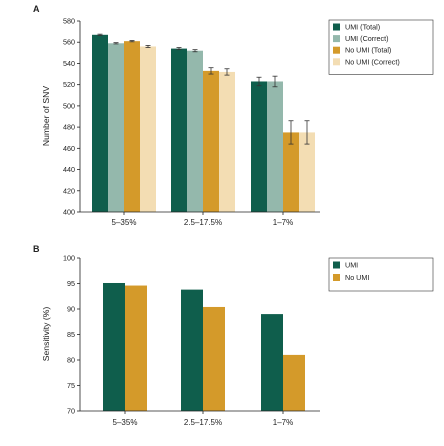  What do you see at coordinates (69, 190) in the screenshot?
I see `y-tick-label: 420` at bounding box center [69, 190].